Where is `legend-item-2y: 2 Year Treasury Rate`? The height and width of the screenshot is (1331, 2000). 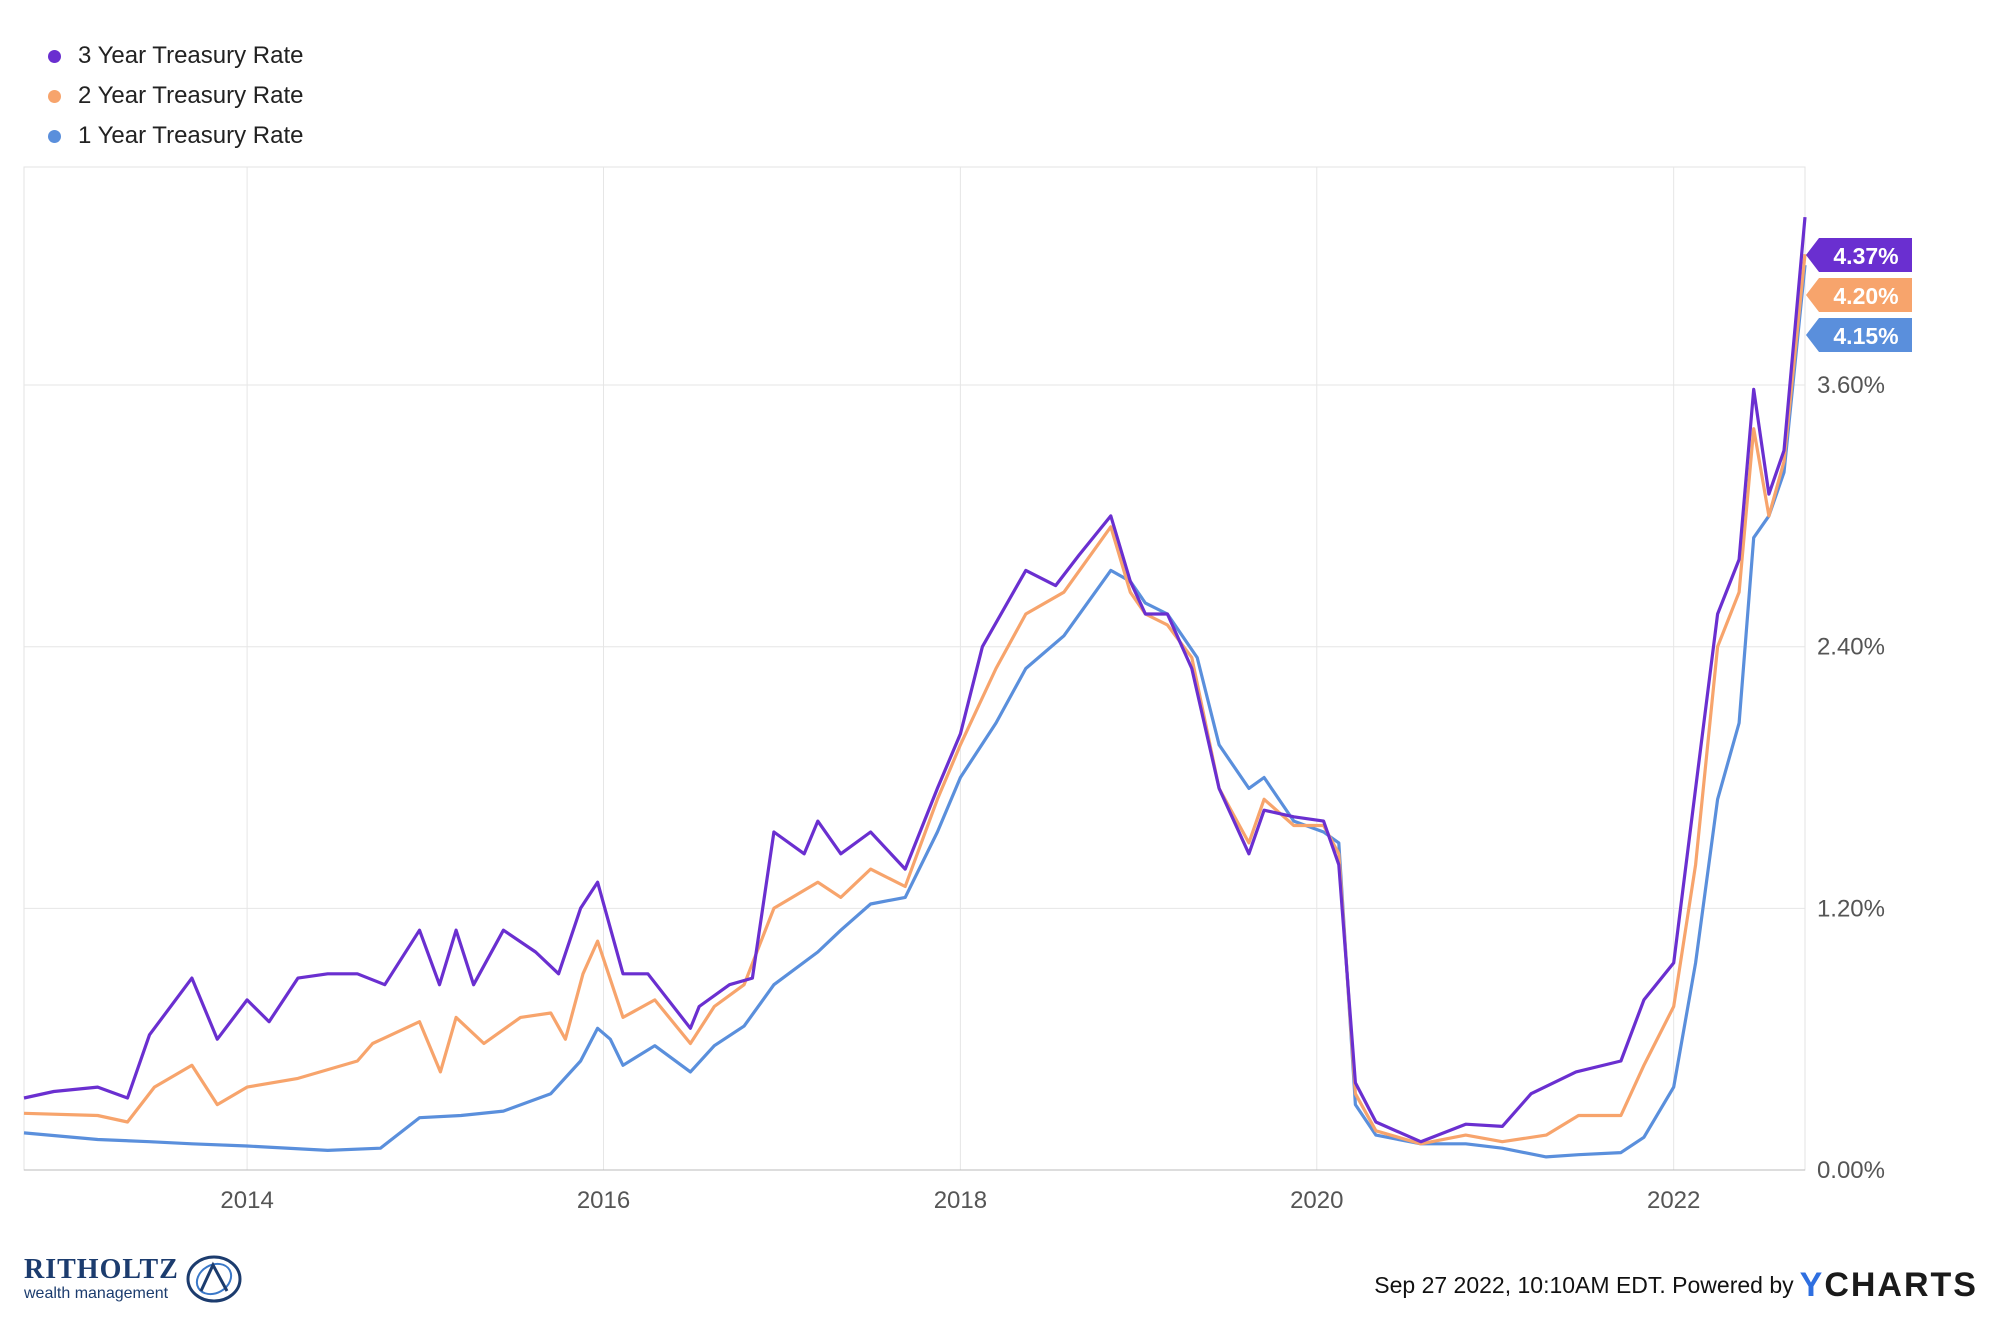 legend-item-2y: 2 Year Treasury Rate is located at coordinates (175, 96).